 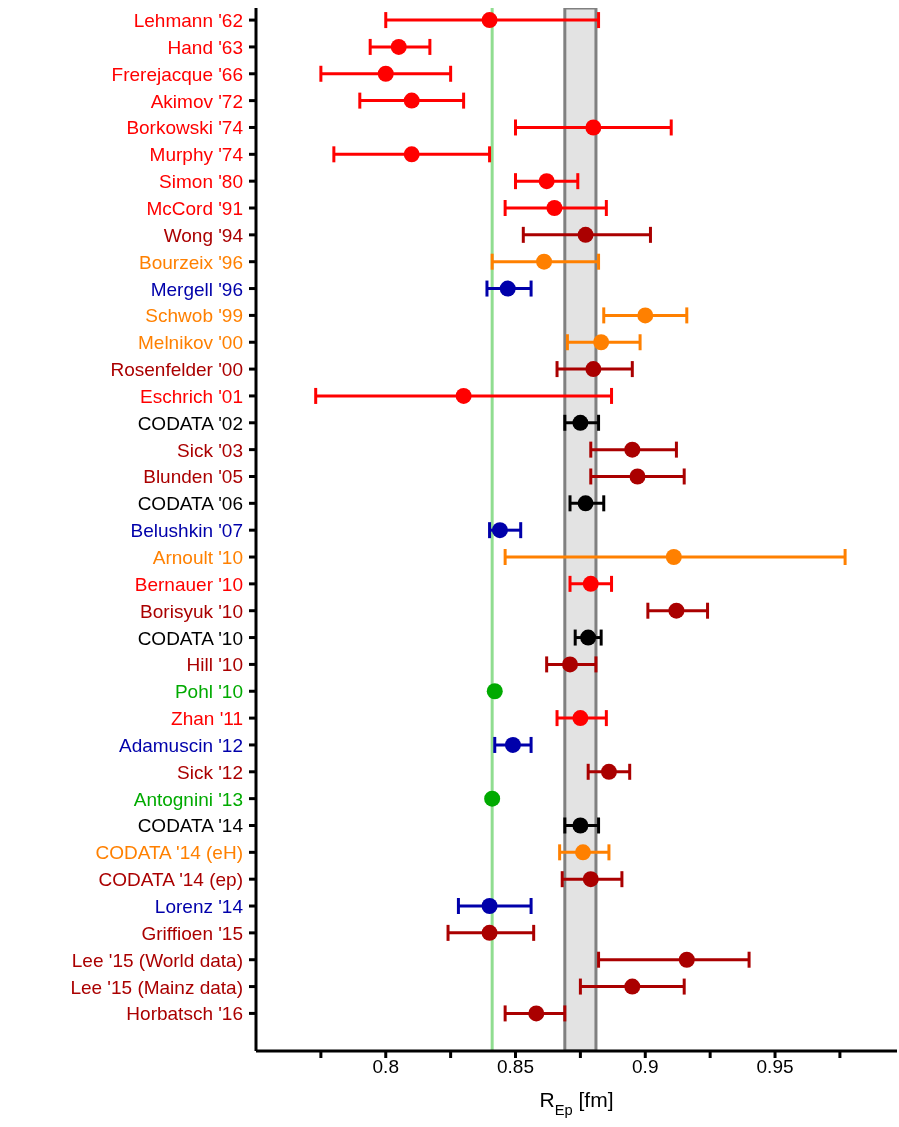 What do you see at coordinates (188, 21) in the screenshot?
I see `y-tick-label: Lehmann '62` at bounding box center [188, 21].